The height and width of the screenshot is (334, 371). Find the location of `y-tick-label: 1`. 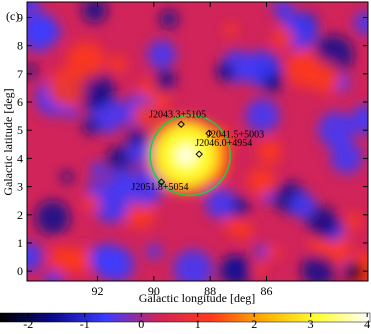

y-tick-label: 1 is located at coordinates (20, 243).